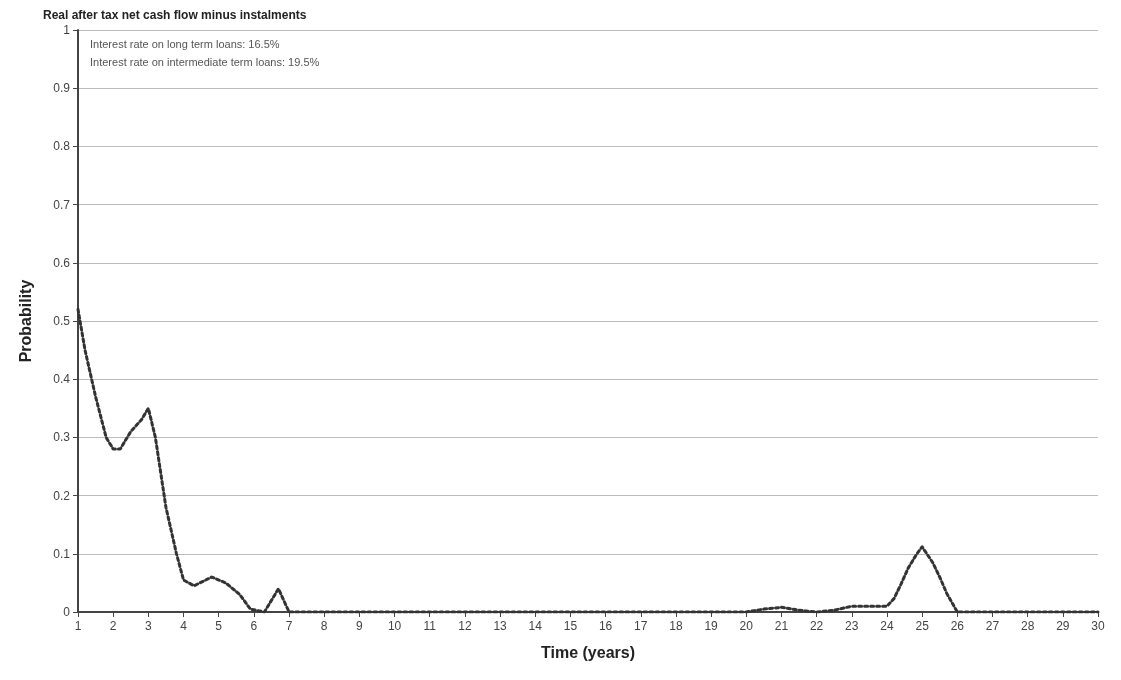 The image size is (1121, 680). What do you see at coordinates (148, 626) in the screenshot?
I see `x-tick-label: 3` at bounding box center [148, 626].